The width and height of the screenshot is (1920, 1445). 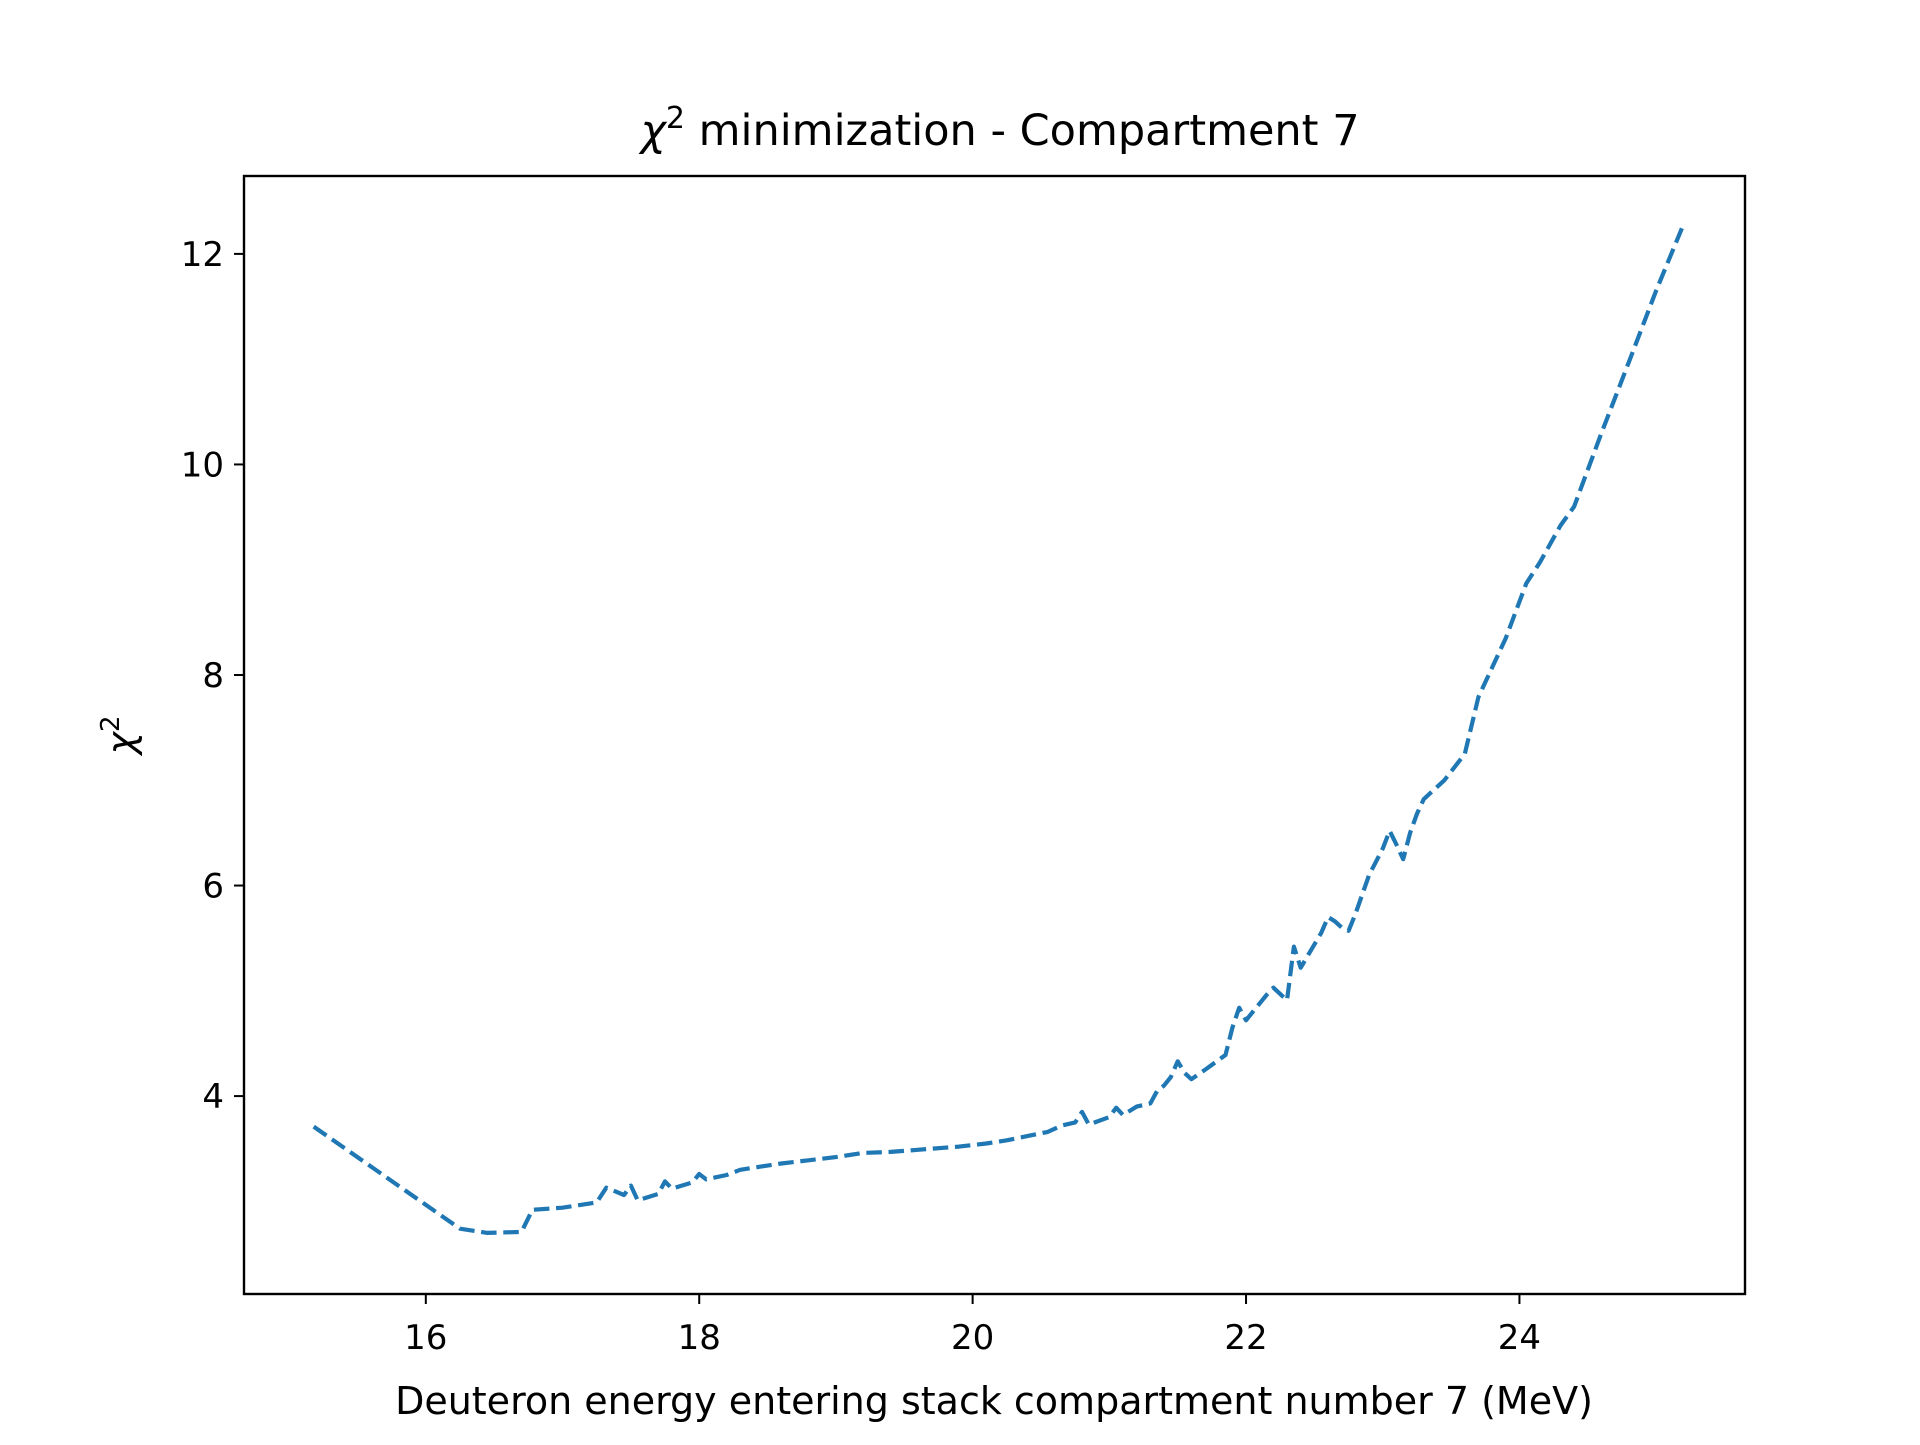 What do you see at coordinates (1022, 131) in the screenshot?
I see `title-text: minimization - Compartment 7` at bounding box center [1022, 131].